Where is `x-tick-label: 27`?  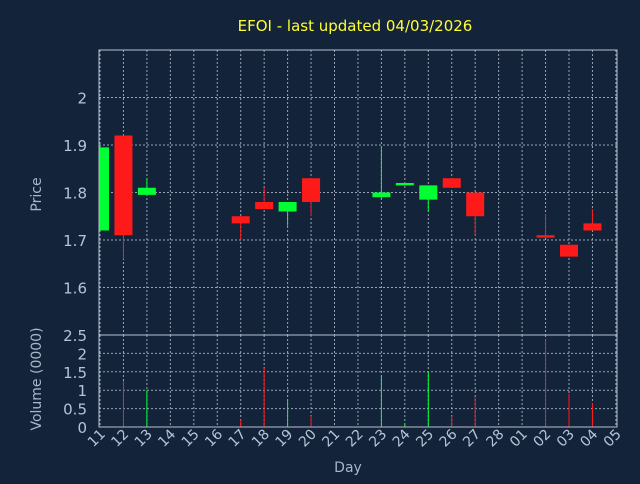 x-tick-label: 27 is located at coordinates (472, 439).